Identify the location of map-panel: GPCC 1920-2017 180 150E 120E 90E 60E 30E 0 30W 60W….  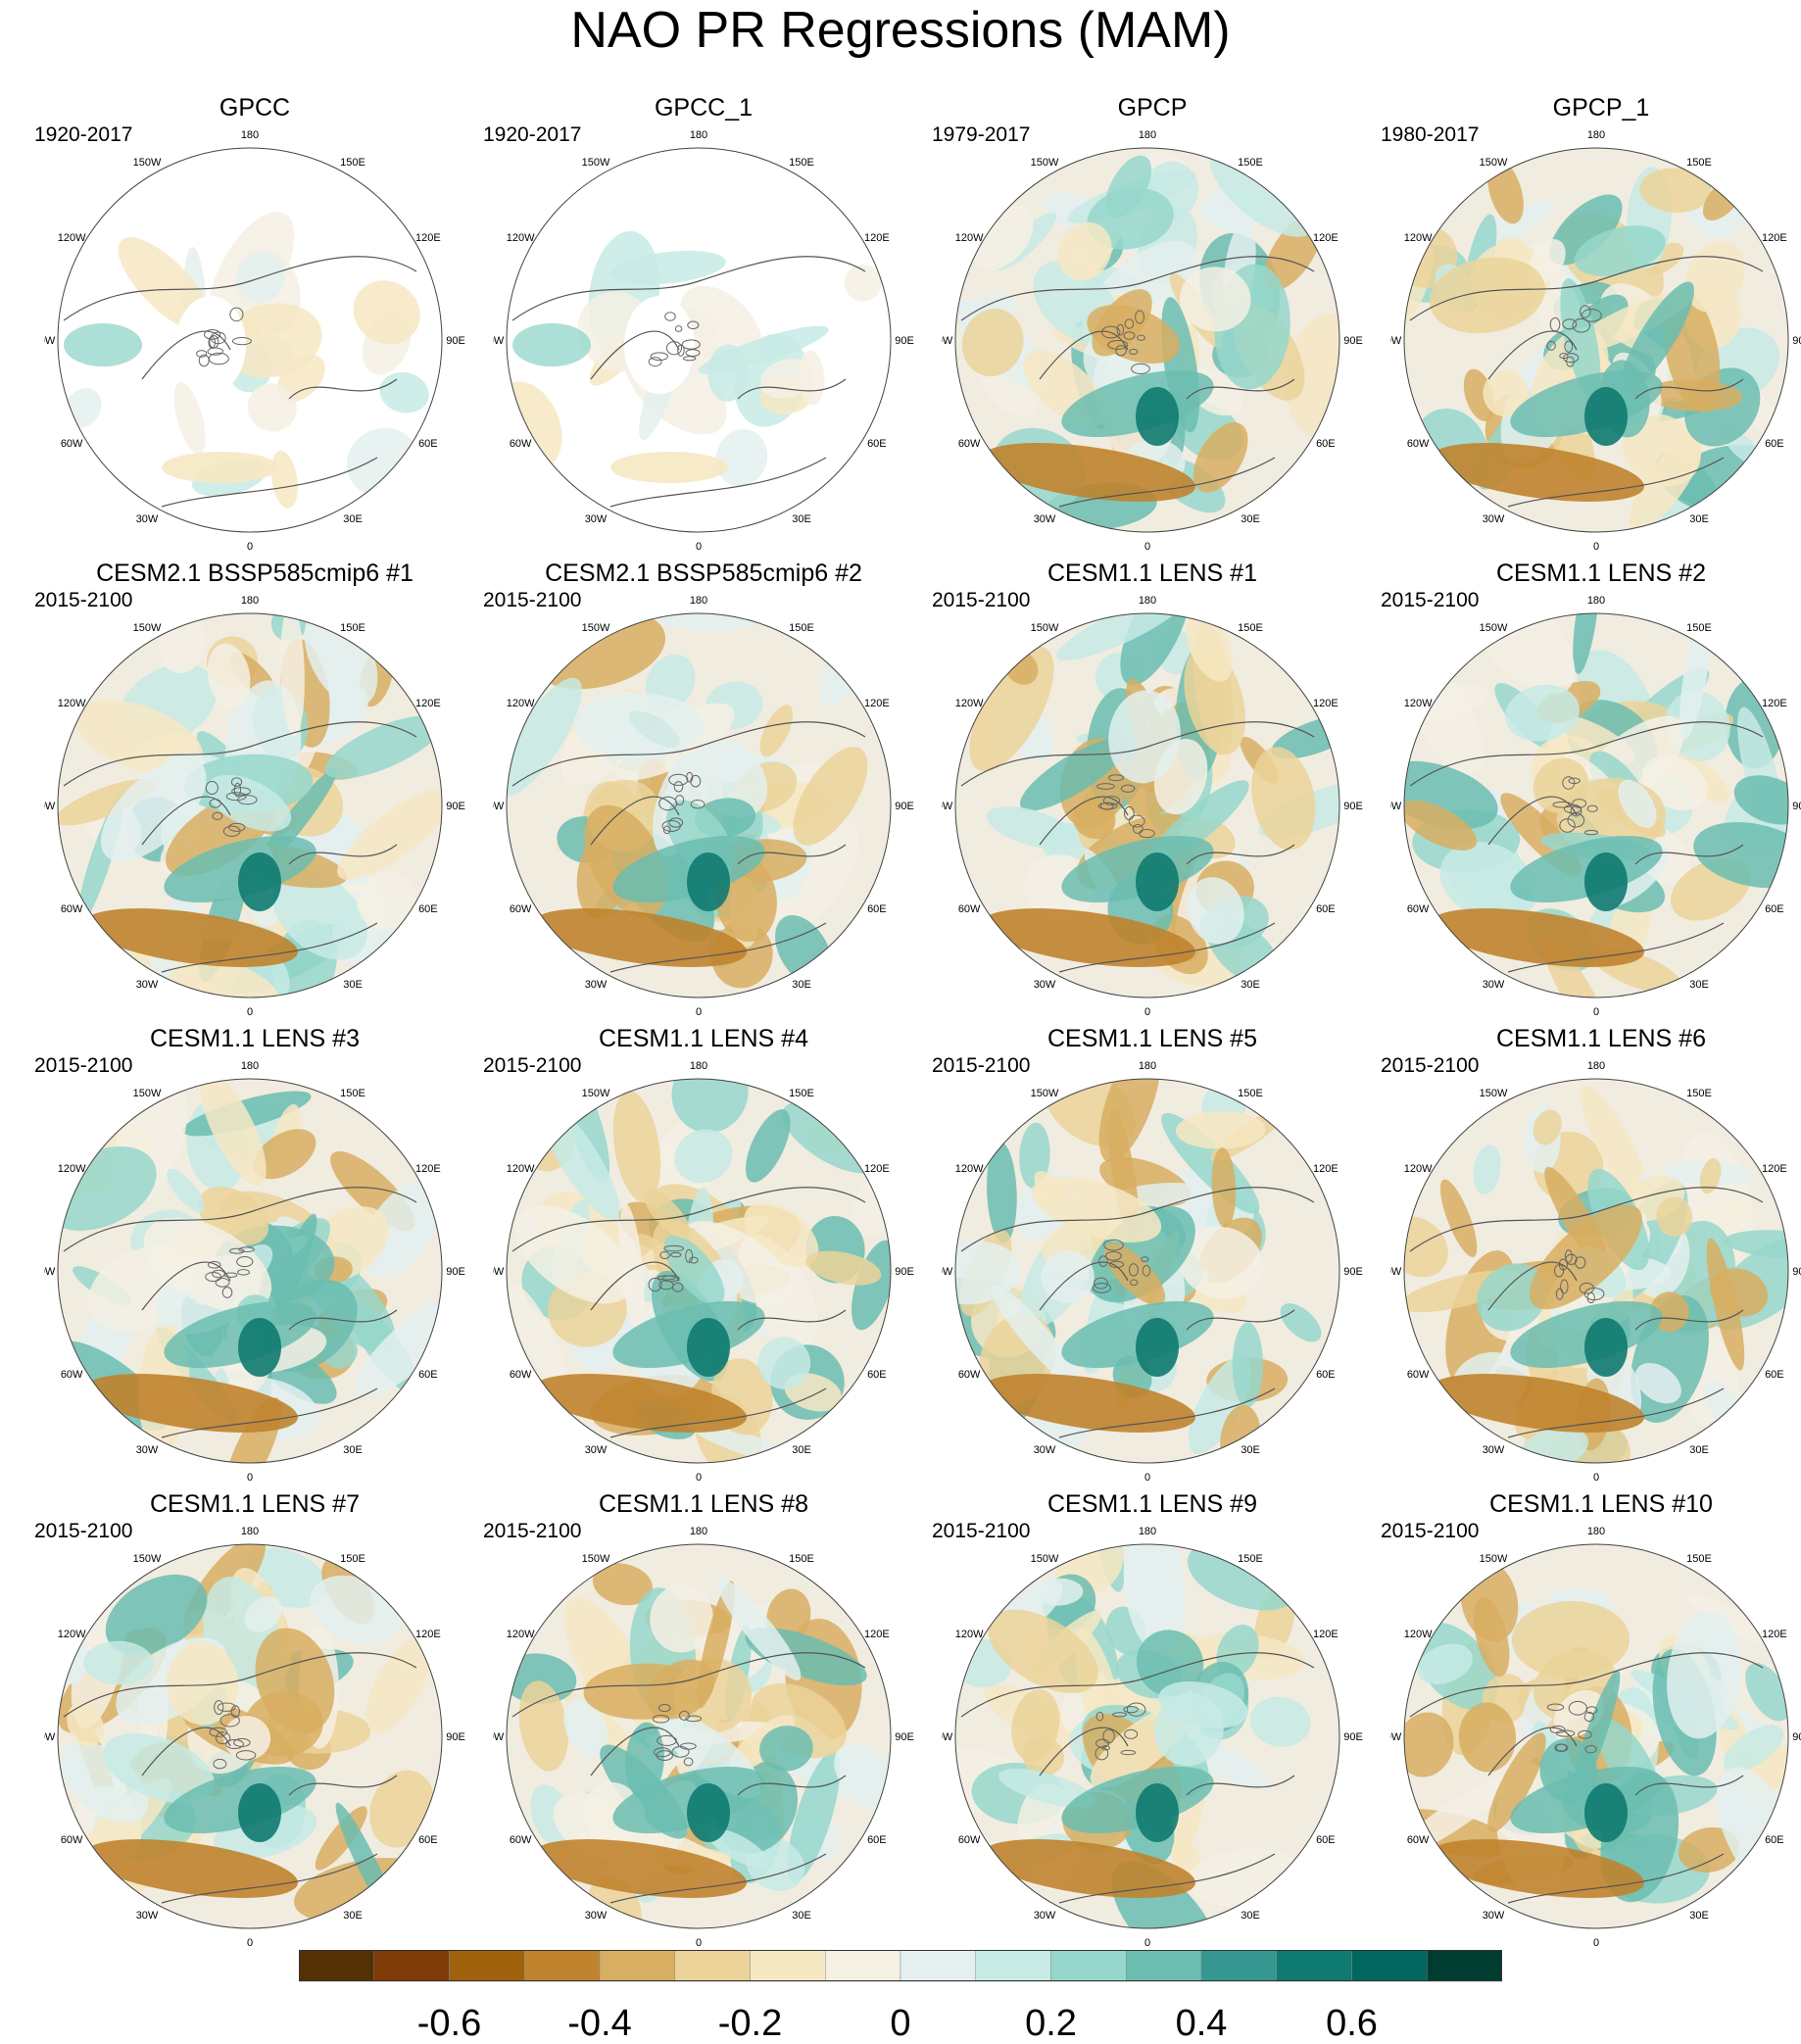
(254, 323).